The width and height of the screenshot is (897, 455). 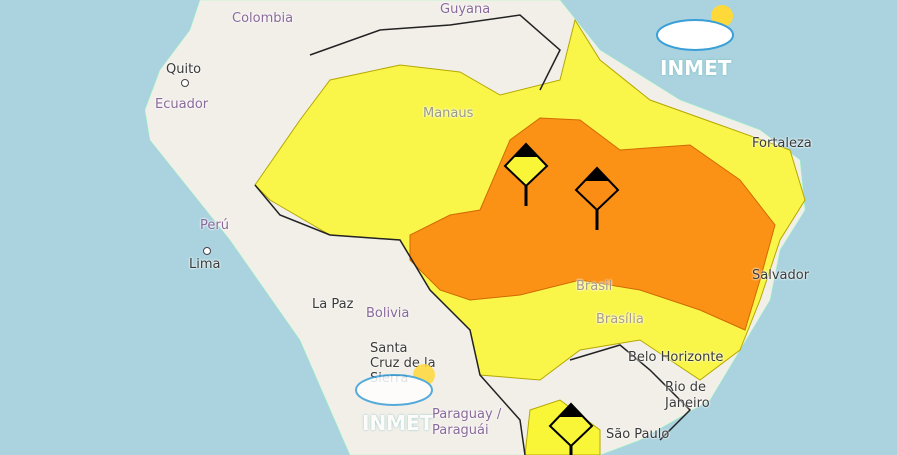 What do you see at coordinates (182, 104) in the screenshot?
I see `label-ecuador: Ecuador` at bounding box center [182, 104].